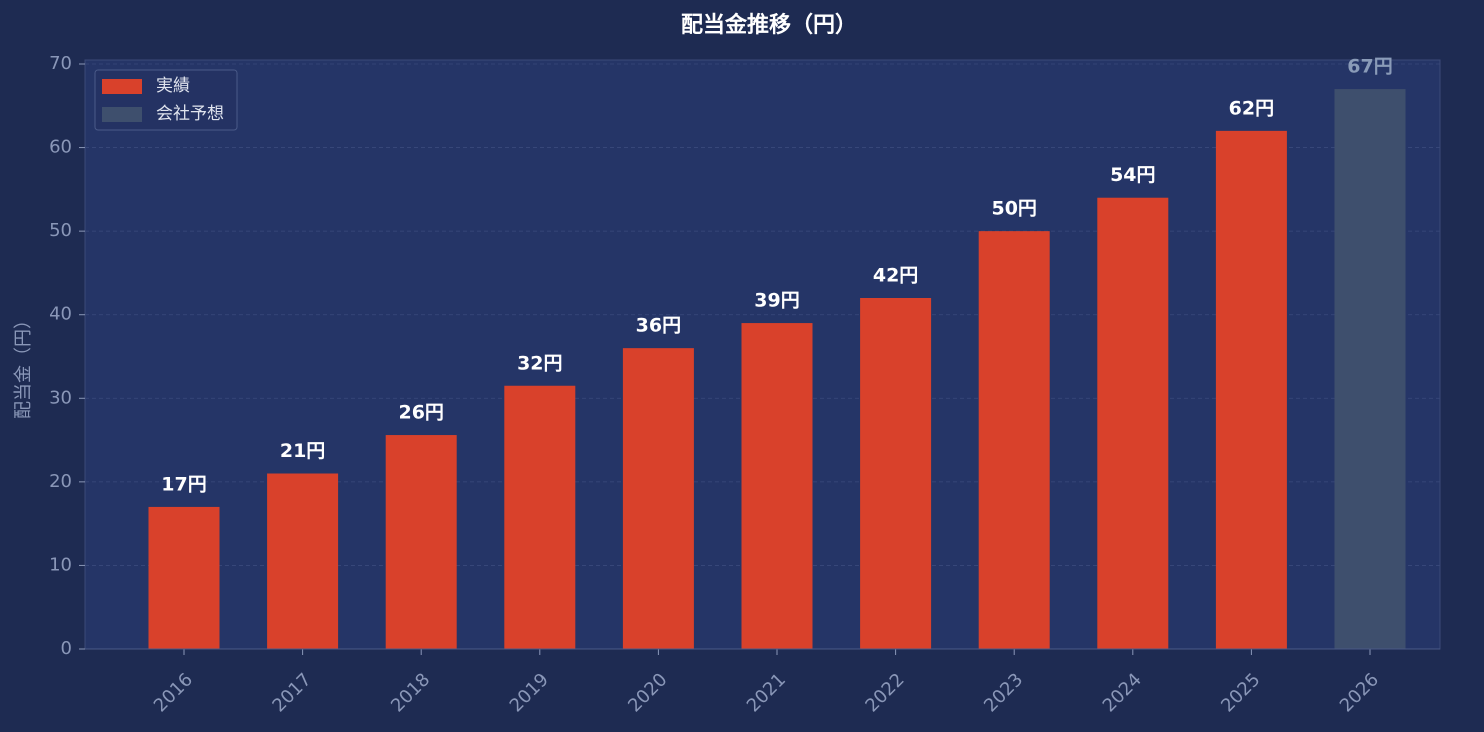  What do you see at coordinates (895, 276) in the screenshot?
I see `value-label: 42円` at bounding box center [895, 276].